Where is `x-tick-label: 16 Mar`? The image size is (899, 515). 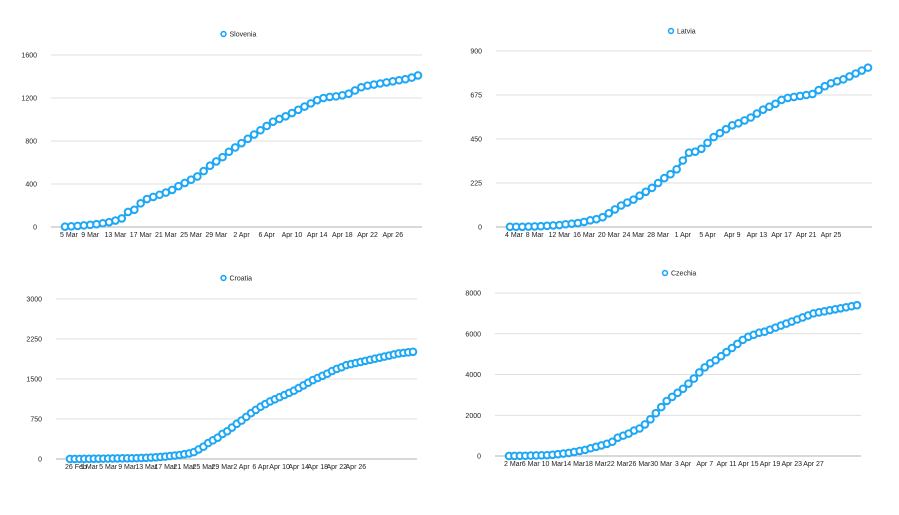 x-tick-label: 16 Mar is located at coordinates (584, 235).